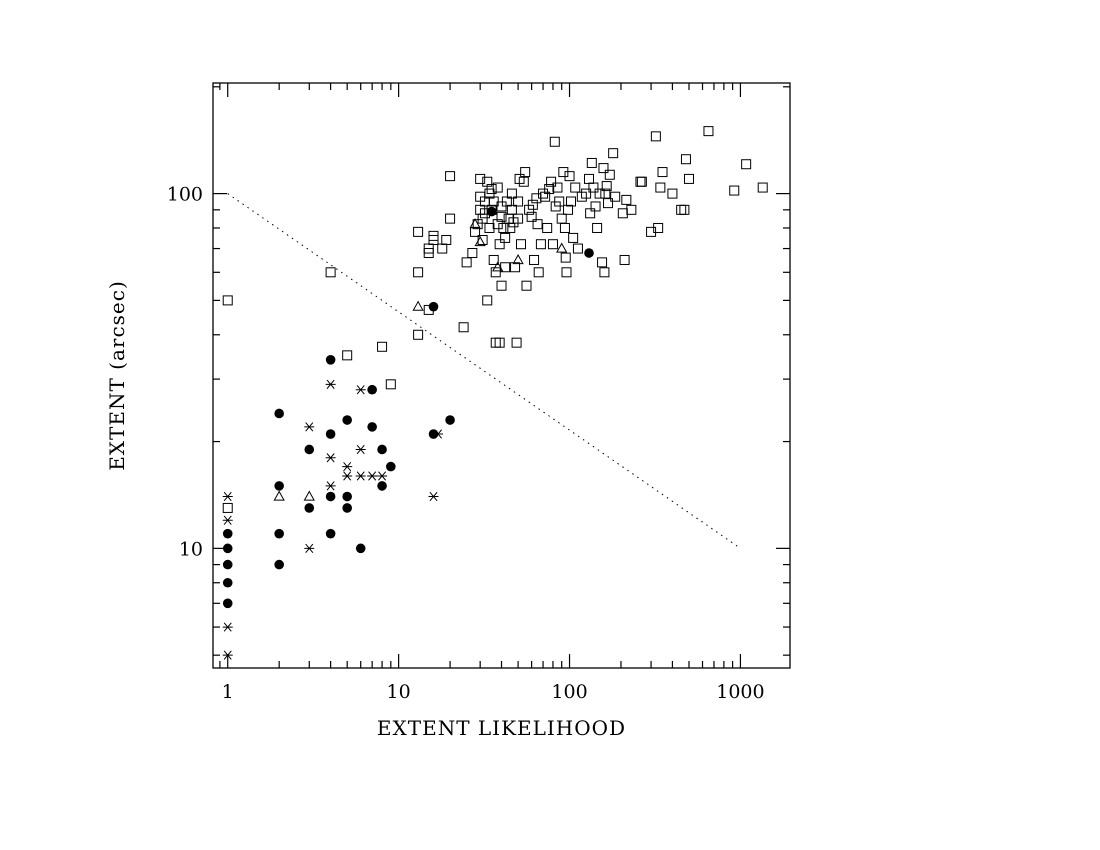 The height and width of the screenshot is (850, 1100). What do you see at coordinates (191, 549) in the screenshot?
I see `y-tick-label: 10` at bounding box center [191, 549].